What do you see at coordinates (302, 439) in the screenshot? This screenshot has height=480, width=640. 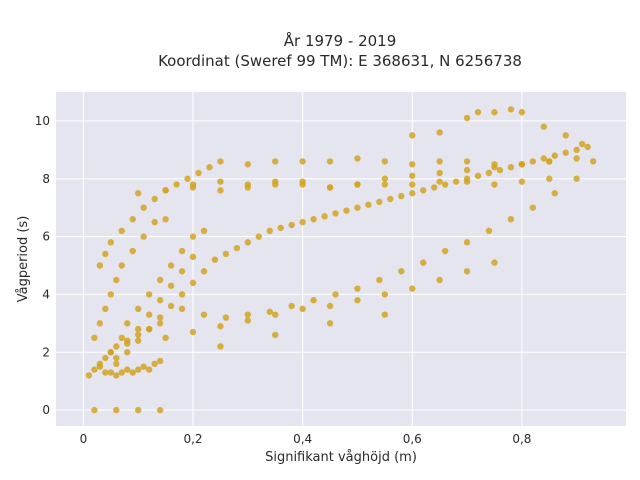 I see `x-tick-label: 0,4` at bounding box center [302, 439].